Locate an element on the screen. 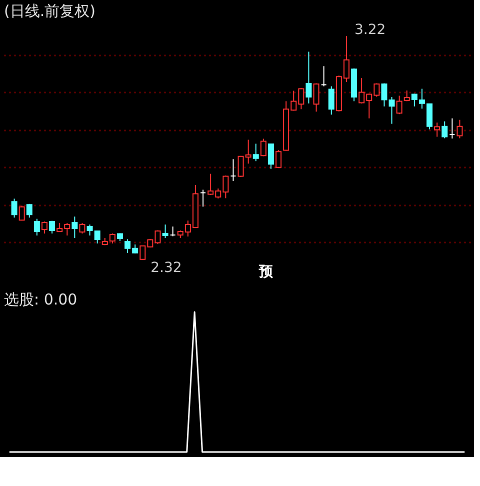 Image resolution: width=480 pixels, height=486 pixels. chart-title: 选股: 0.00 is located at coordinates (41, 299).